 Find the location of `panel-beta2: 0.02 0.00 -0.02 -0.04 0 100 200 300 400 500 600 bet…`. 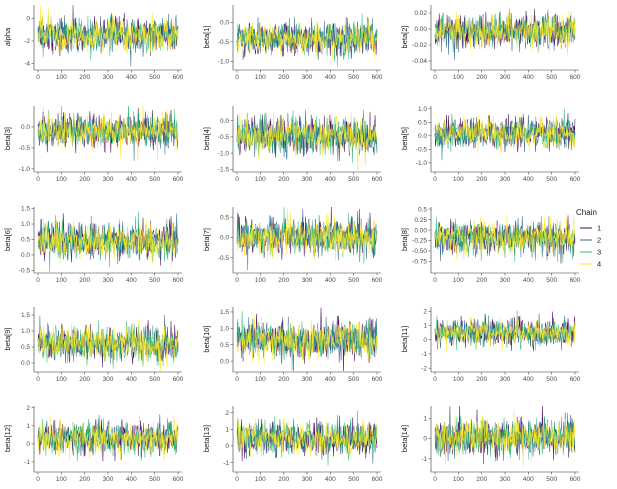

panel-beta2: 0.02 0.00 -0.02 -0.04 0 100 200 300 400 500 600 bet… is located at coordinates (490, 43).